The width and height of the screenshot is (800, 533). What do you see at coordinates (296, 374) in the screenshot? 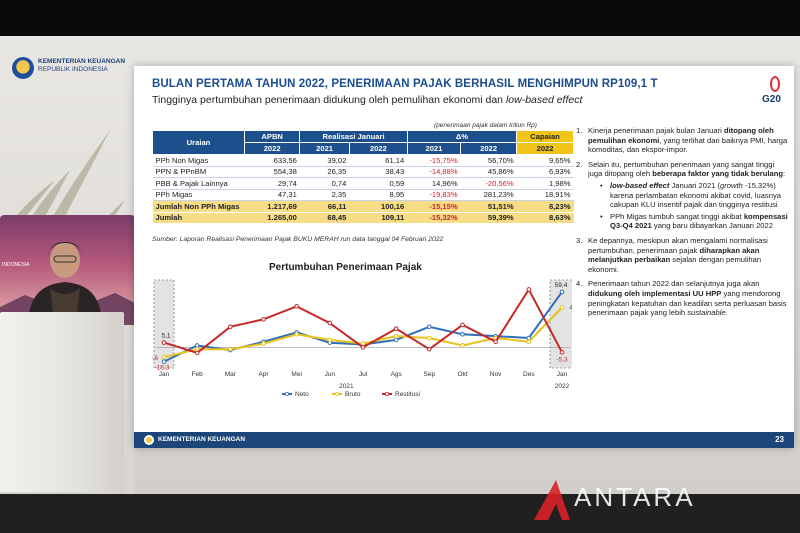
I see `x-tick-label: Mei` at bounding box center [296, 374].